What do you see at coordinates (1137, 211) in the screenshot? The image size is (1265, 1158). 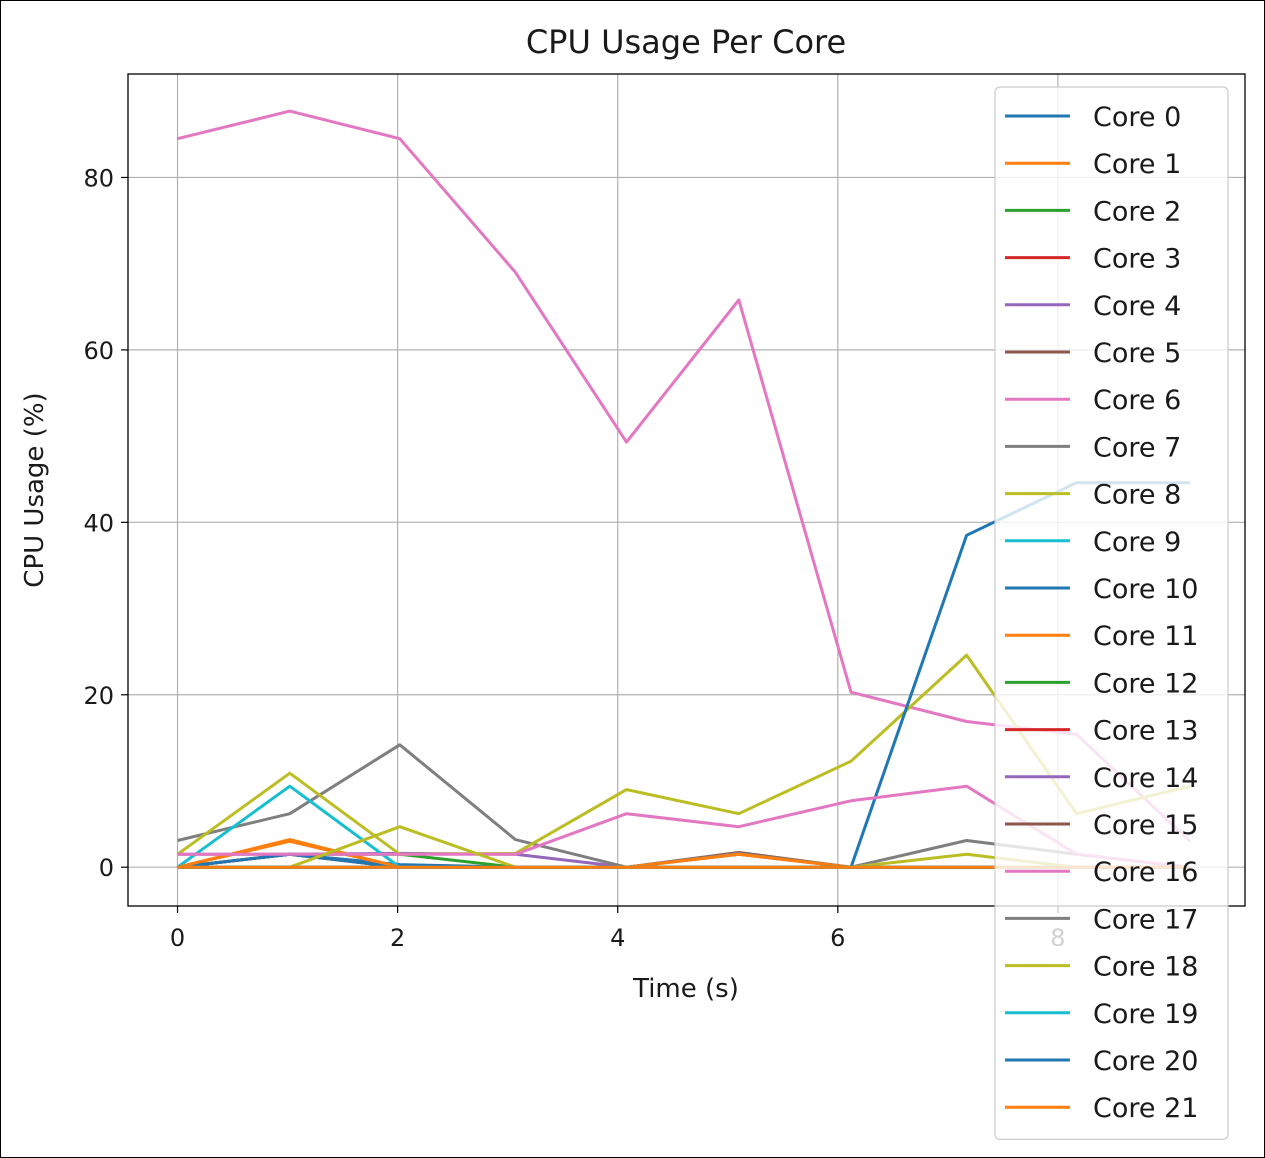 I see `legend-label: Core 2` at bounding box center [1137, 211].